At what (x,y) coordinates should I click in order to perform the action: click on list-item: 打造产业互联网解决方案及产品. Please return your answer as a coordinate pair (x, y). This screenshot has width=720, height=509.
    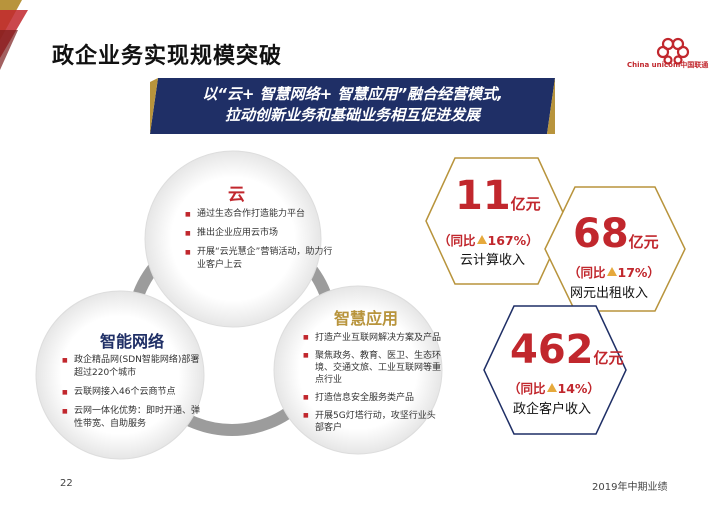
    Looking at the image, I should click on (373, 338).